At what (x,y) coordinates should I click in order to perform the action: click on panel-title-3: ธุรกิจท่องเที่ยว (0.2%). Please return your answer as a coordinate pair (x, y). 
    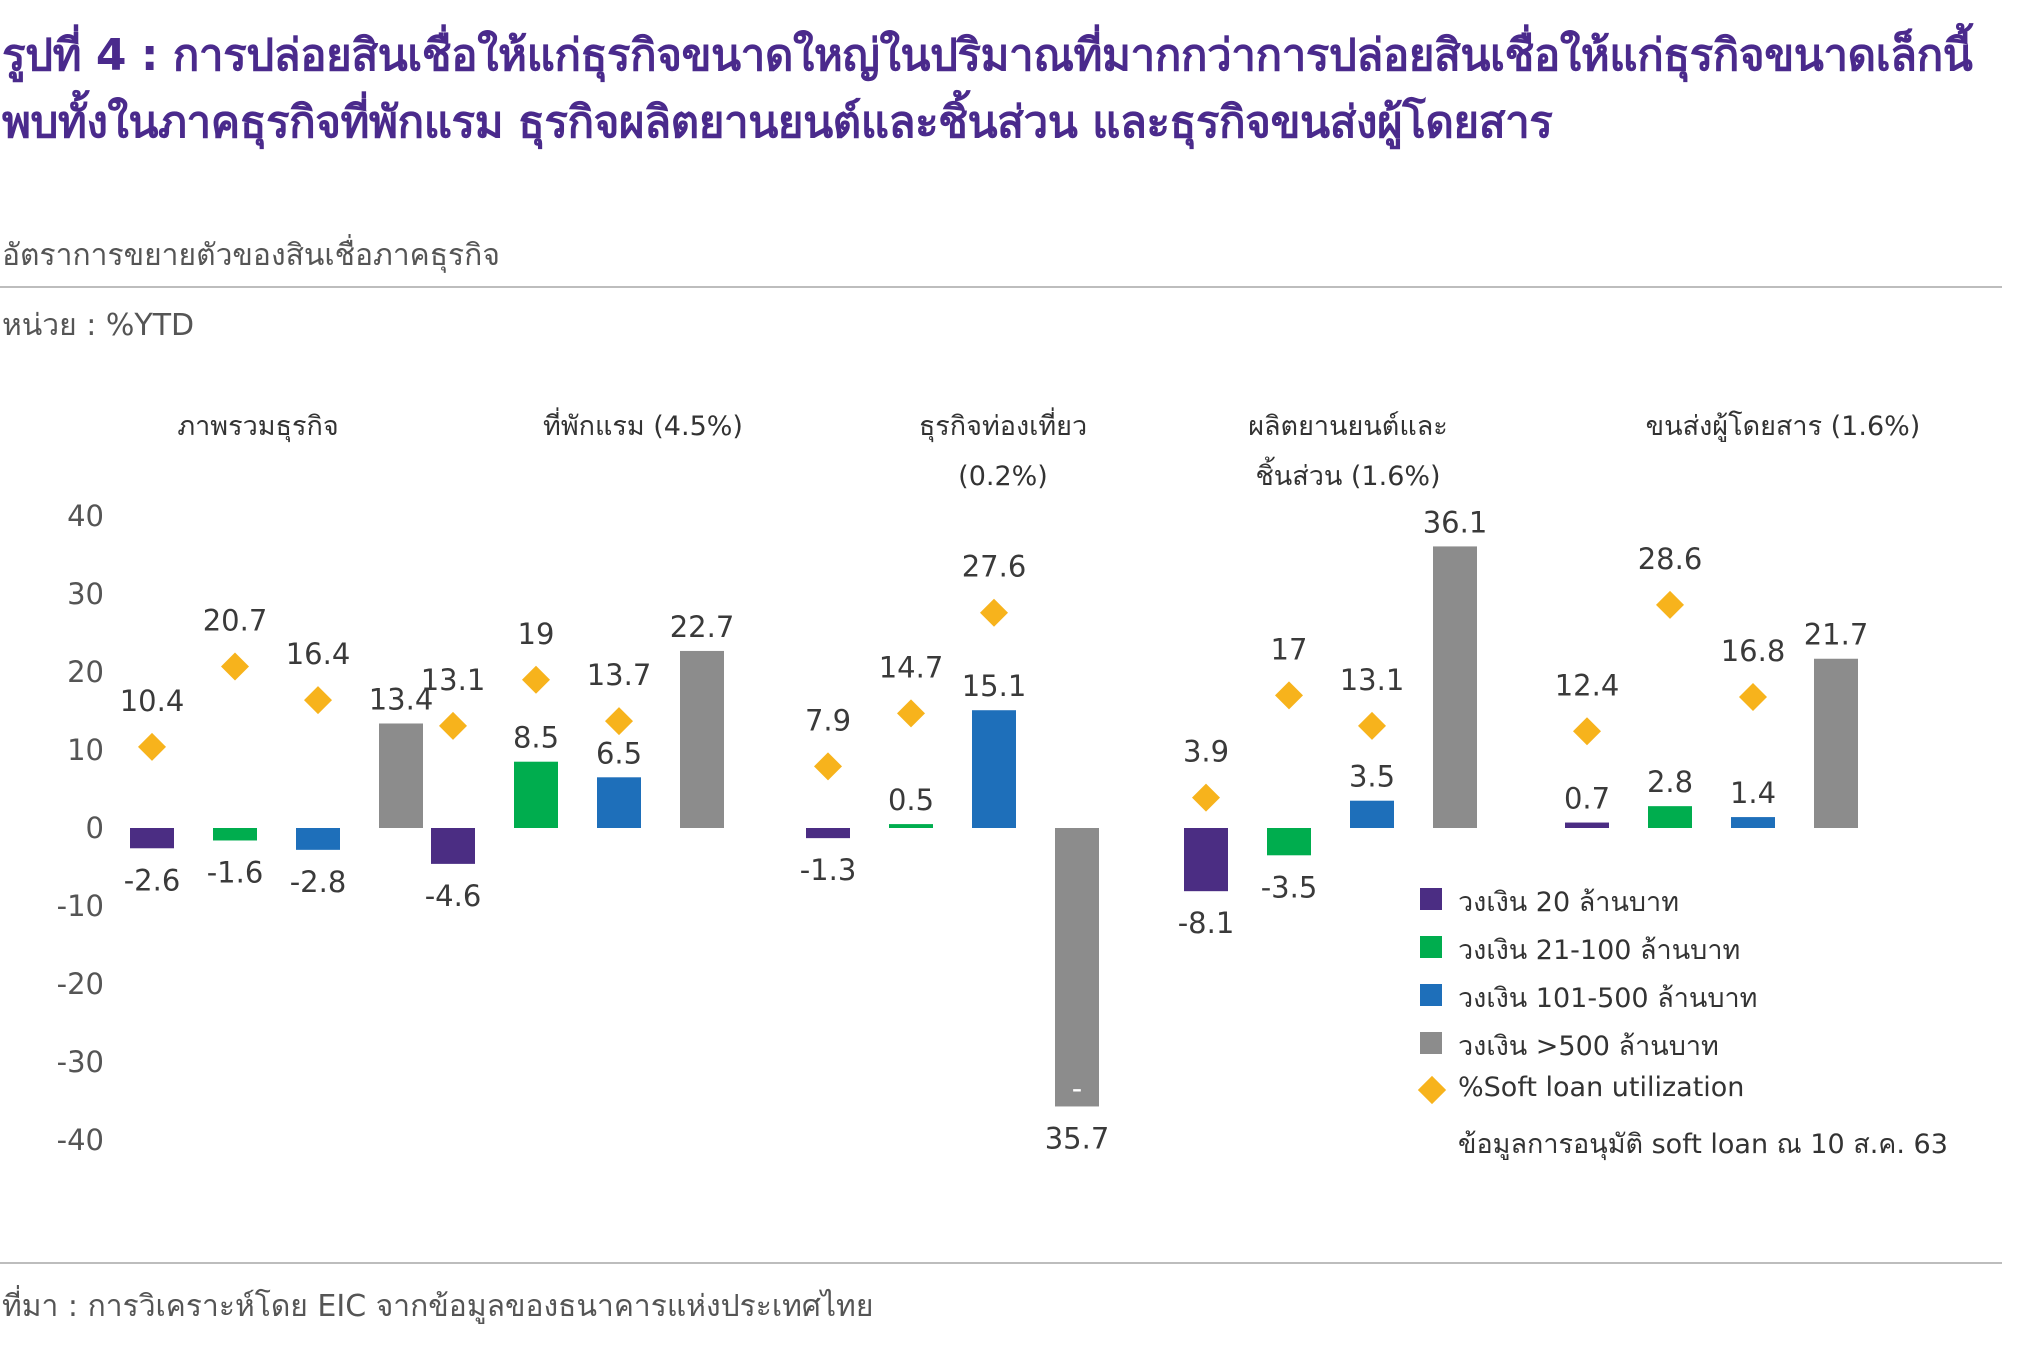
    Looking at the image, I should click on (1003, 452).